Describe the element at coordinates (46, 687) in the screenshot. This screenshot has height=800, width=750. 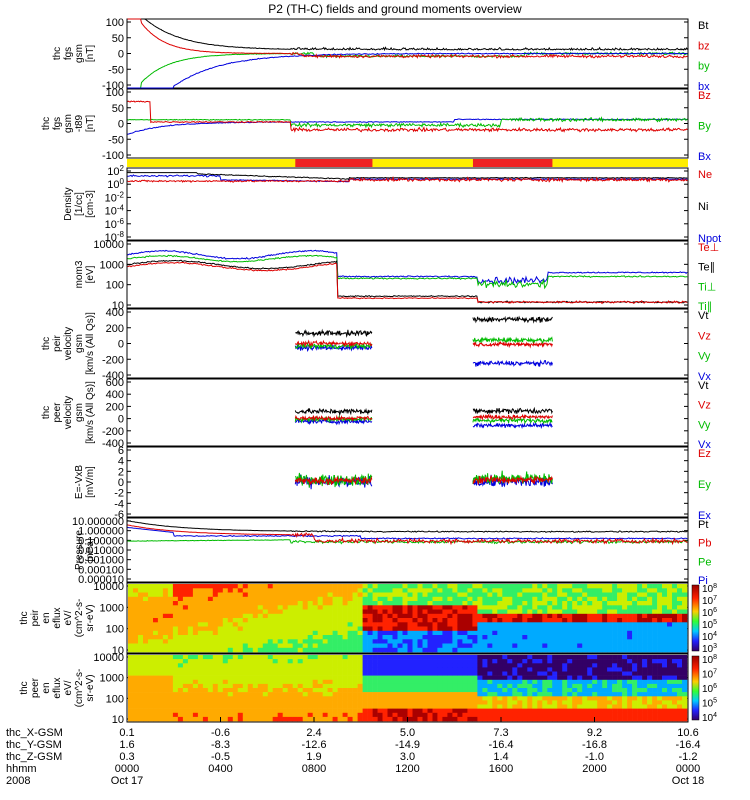
I see `y-axis-label: en` at that location.